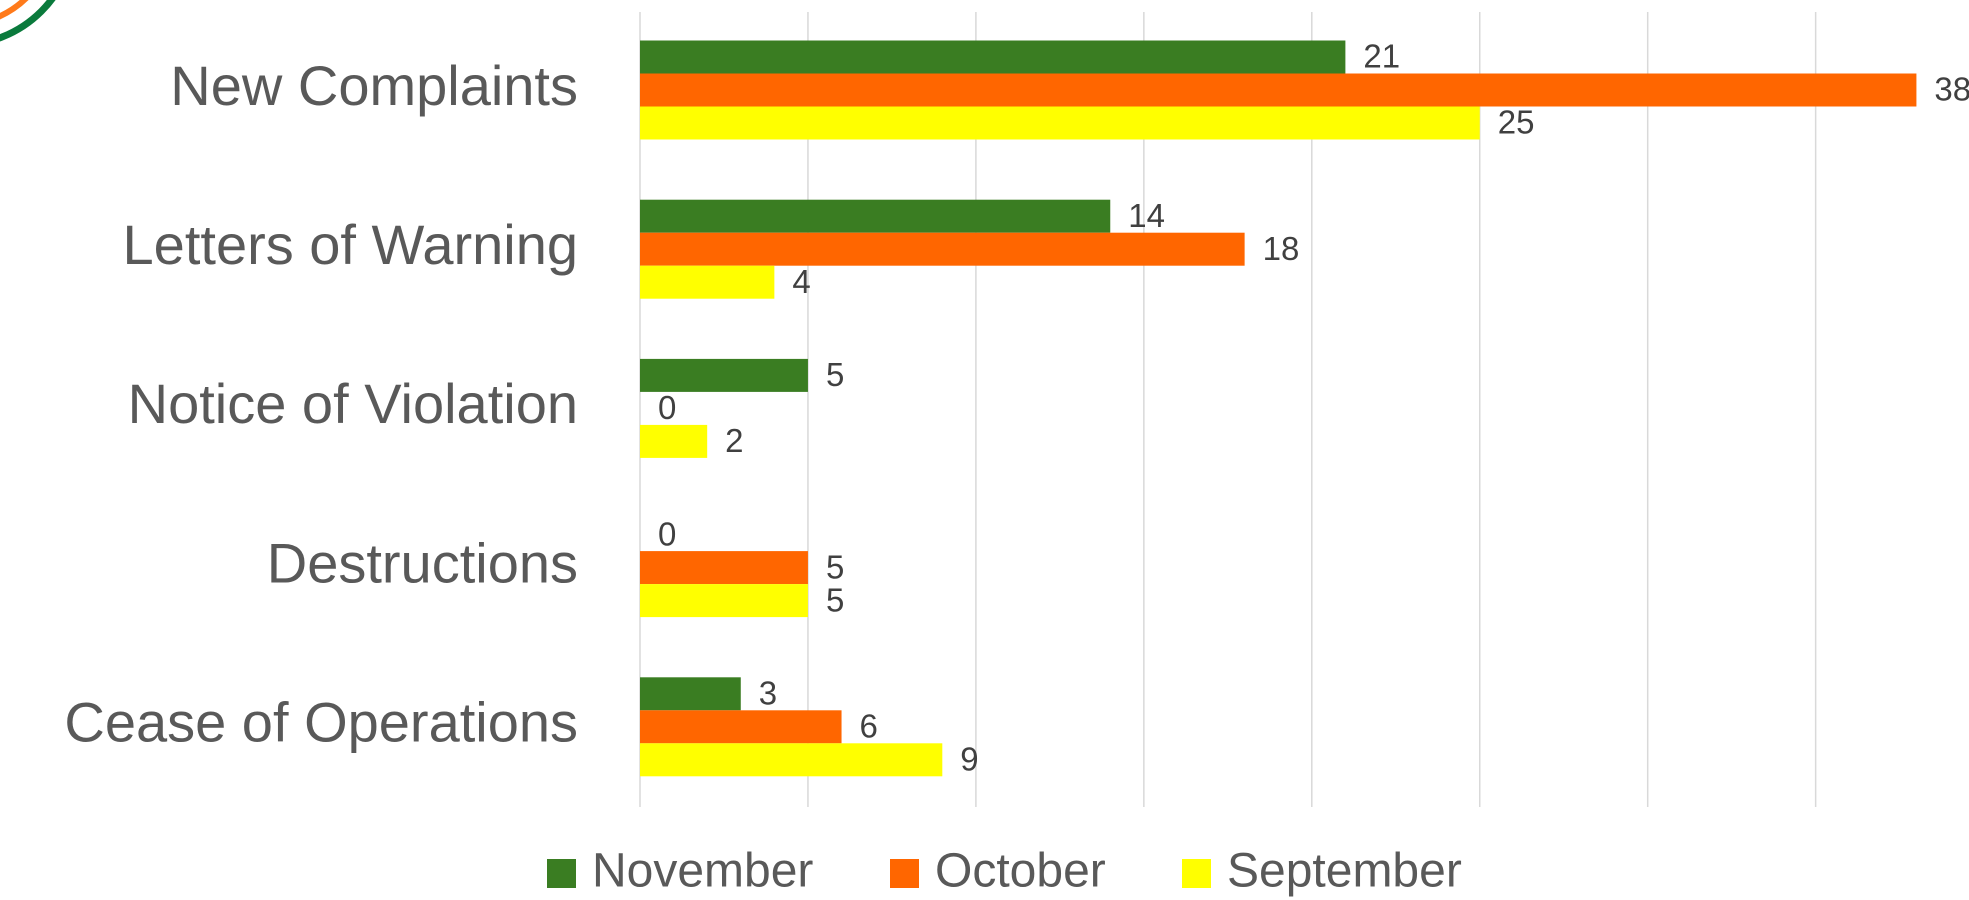  Describe the element at coordinates (768, 693) in the screenshot. I see `data-label: 3` at that location.